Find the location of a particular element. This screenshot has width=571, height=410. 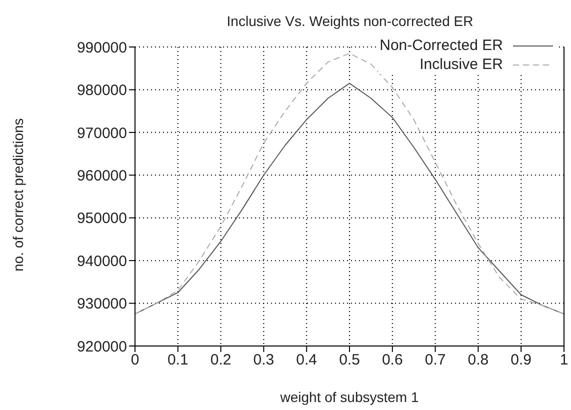

x-axis-title: weight of subsystem 1 is located at coordinates (349, 397).